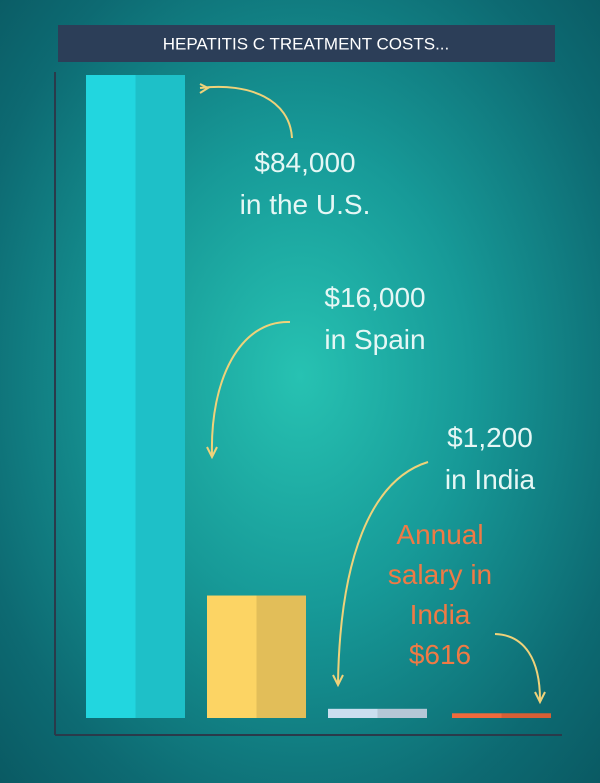 The height and width of the screenshot is (783, 600). What do you see at coordinates (490, 479) in the screenshot?
I see `annotation-category: in India` at bounding box center [490, 479].